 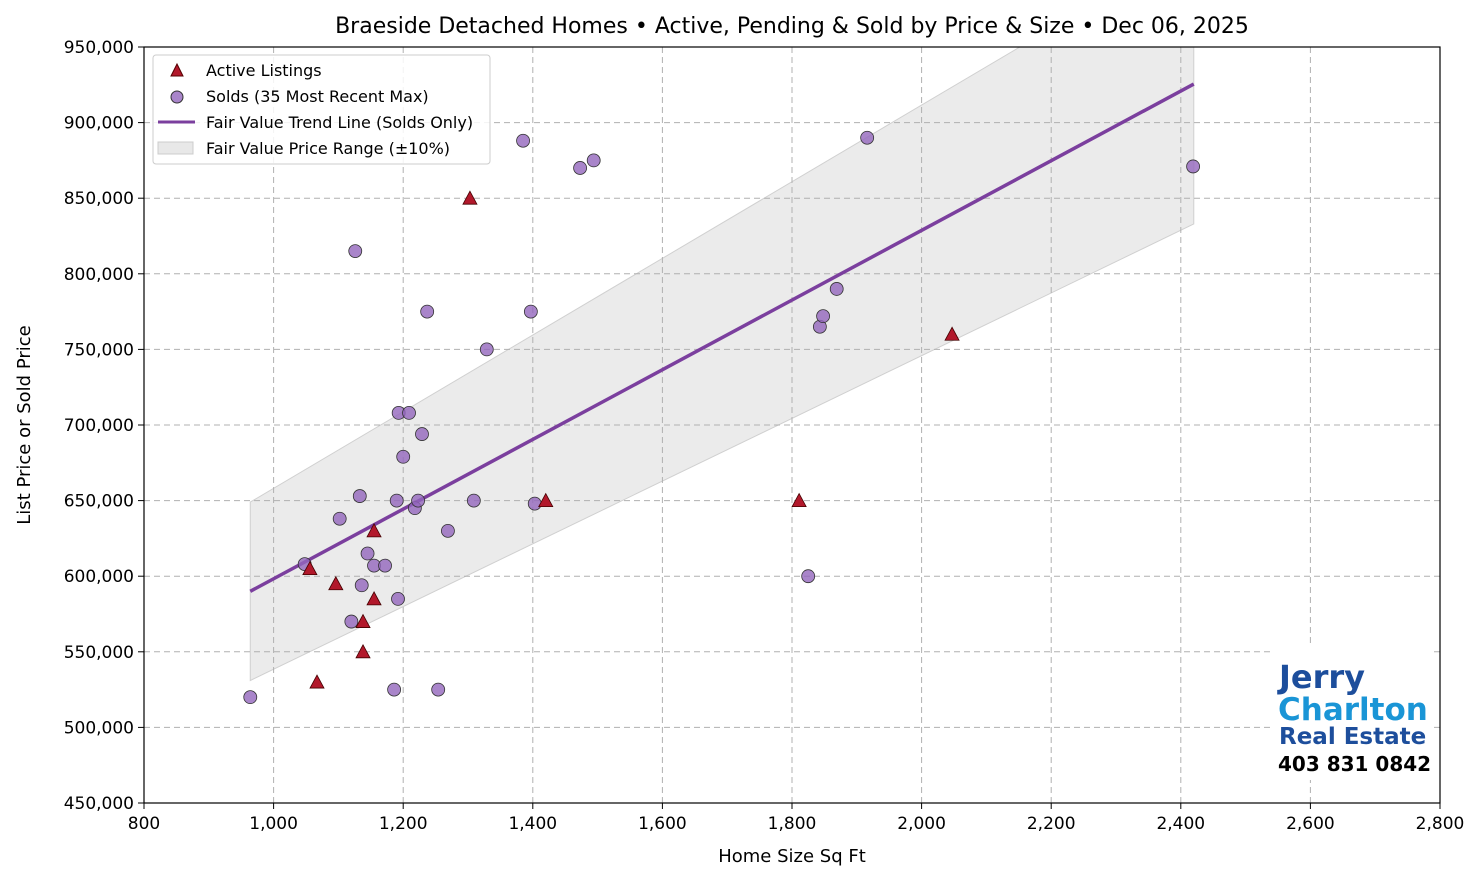 What do you see at coordinates (1180, 824) in the screenshot?
I see `x-tick-label: 2,400` at bounding box center [1180, 824].